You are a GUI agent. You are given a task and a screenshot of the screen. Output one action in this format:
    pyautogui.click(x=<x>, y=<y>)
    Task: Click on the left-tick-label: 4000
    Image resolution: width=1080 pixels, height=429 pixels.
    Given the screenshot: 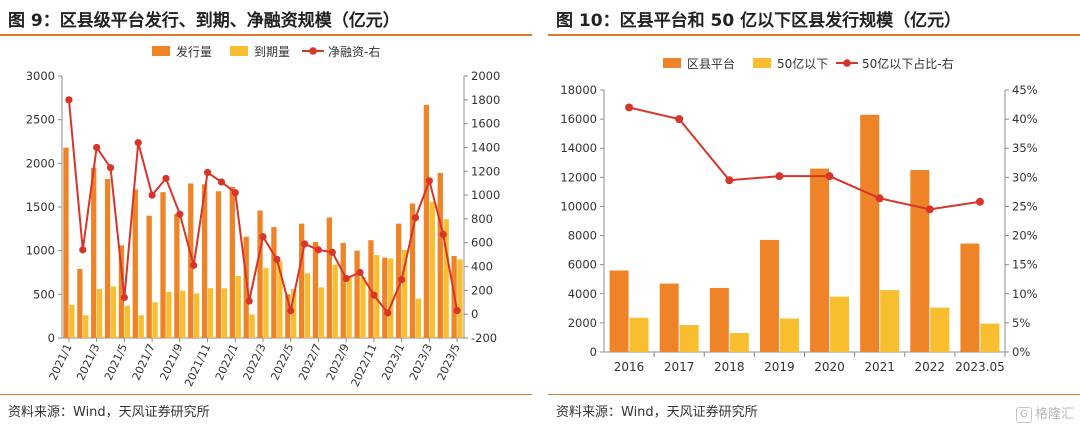 What is the action you would take?
    pyautogui.click(x=582, y=294)
    